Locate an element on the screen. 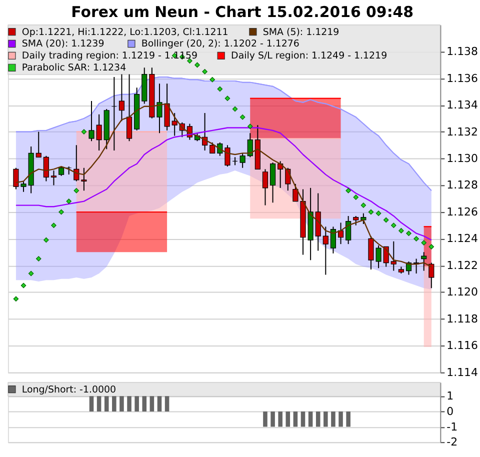  legend-label: Daily S/L region: 1.1249 - 1.1219 is located at coordinates (309, 56).